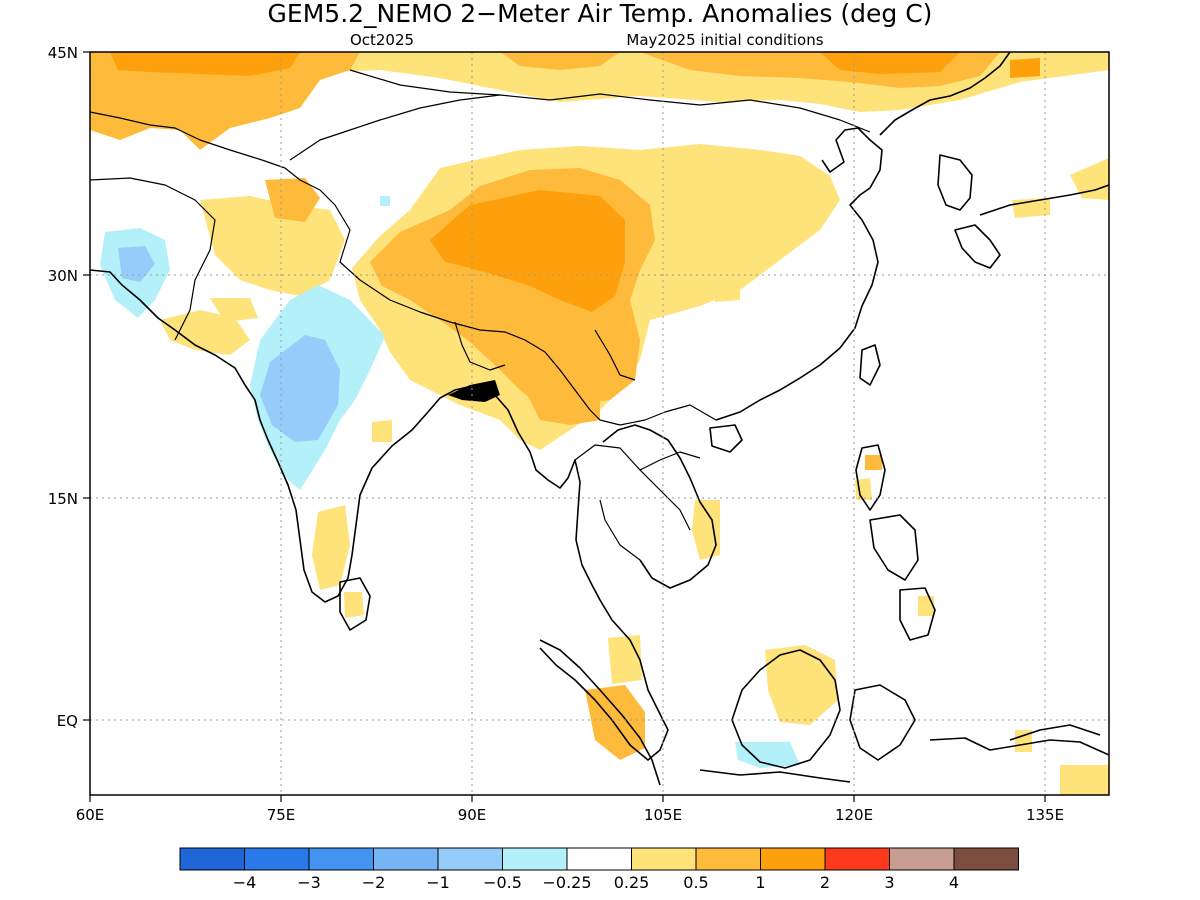  What do you see at coordinates (760, 882) in the screenshot?
I see `colorbar-label: 1` at bounding box center [760, 882].